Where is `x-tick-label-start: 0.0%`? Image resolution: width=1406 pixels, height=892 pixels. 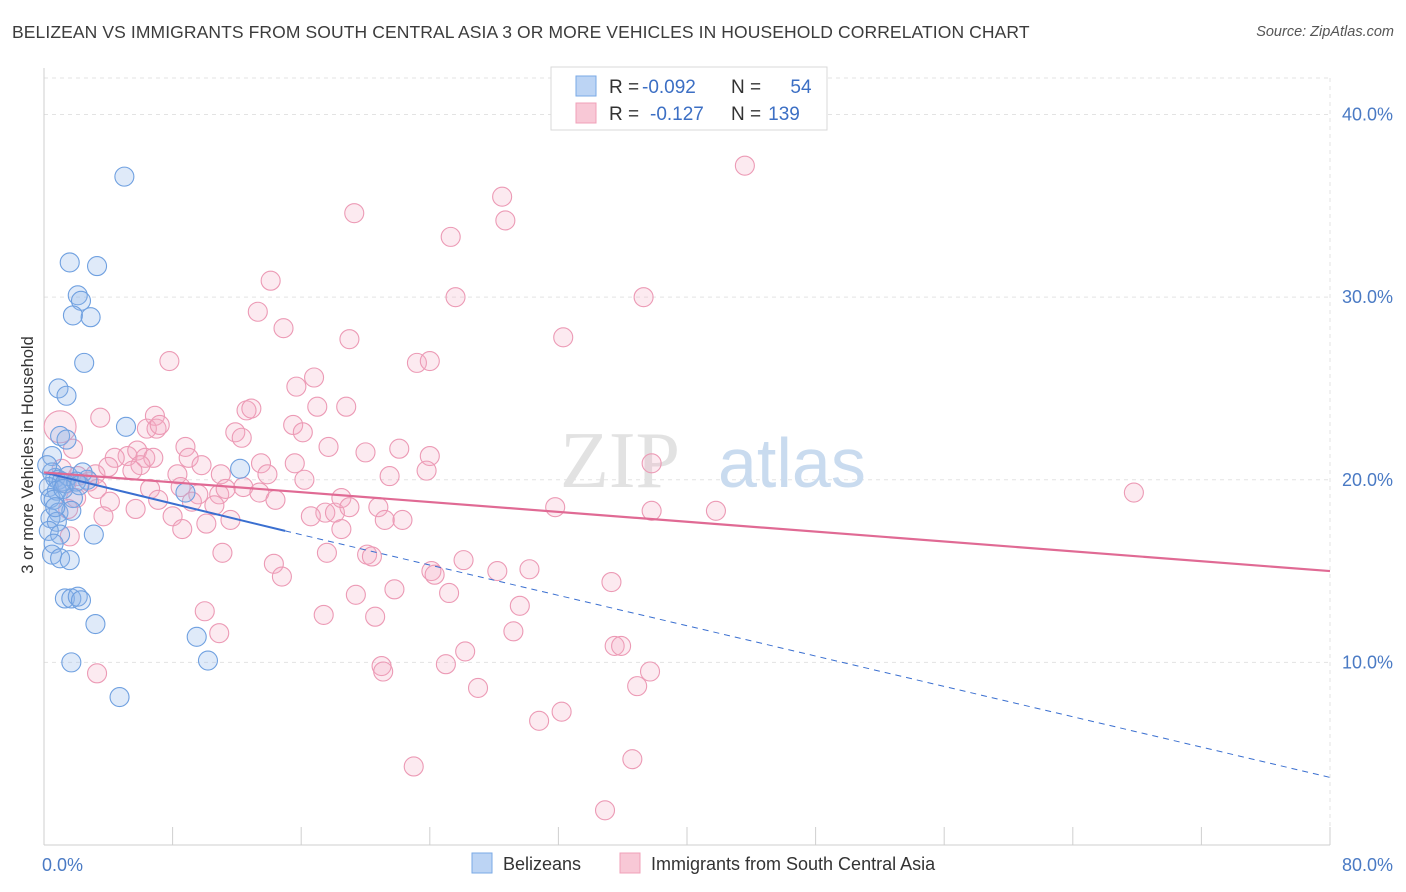
x-tick-label-start: 0.0% is located at coordinates (62, 865).